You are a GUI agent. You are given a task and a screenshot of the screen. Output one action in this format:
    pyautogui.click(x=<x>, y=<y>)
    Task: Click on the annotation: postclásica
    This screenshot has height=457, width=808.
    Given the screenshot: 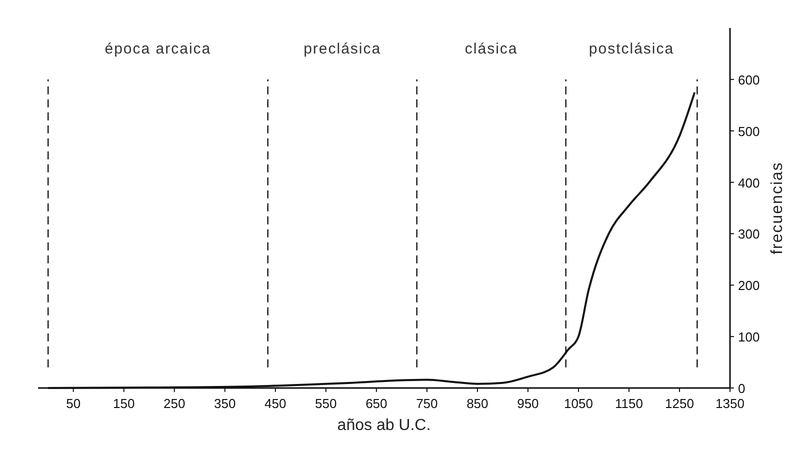 What is the action you would take?
    pyautogui.click(x=631, y=49)
    